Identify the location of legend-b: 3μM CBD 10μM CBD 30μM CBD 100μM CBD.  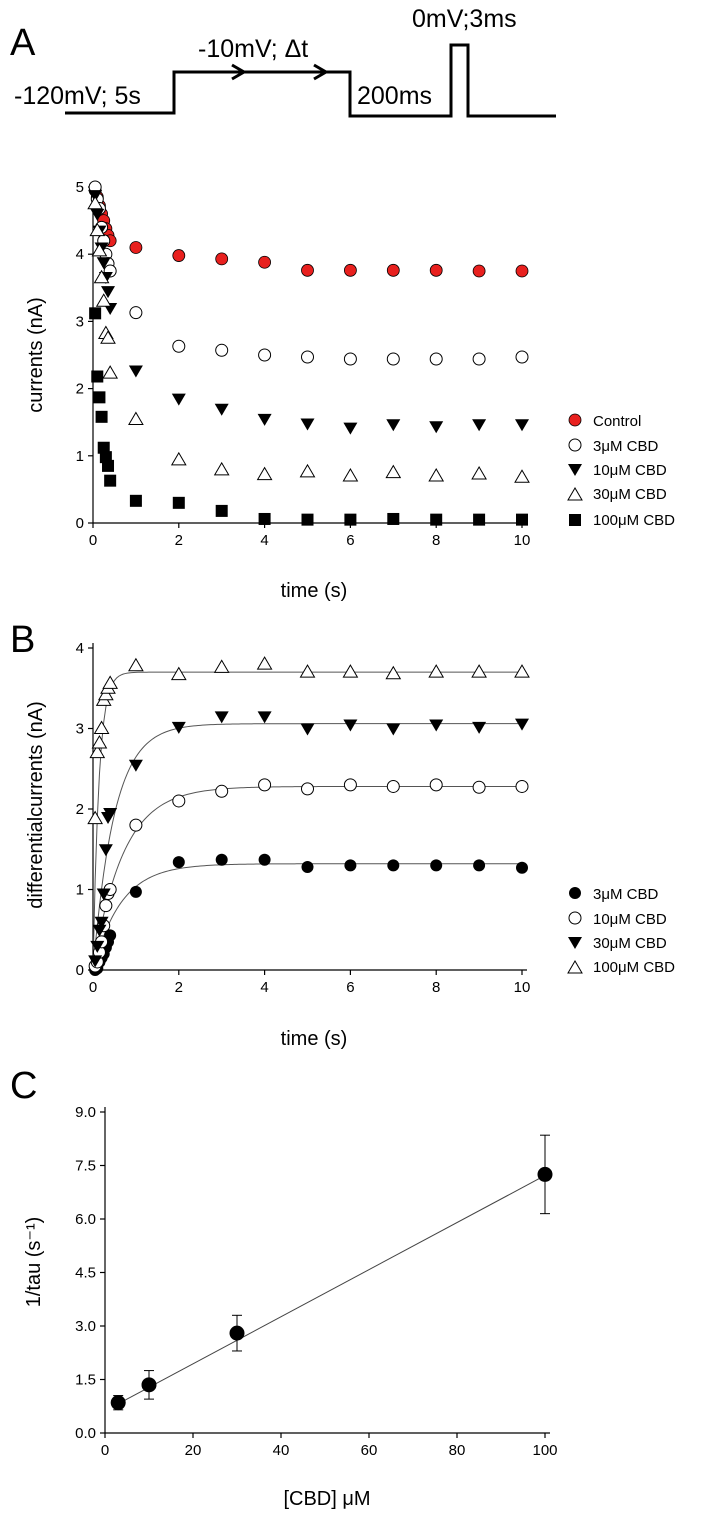
(621, 931).